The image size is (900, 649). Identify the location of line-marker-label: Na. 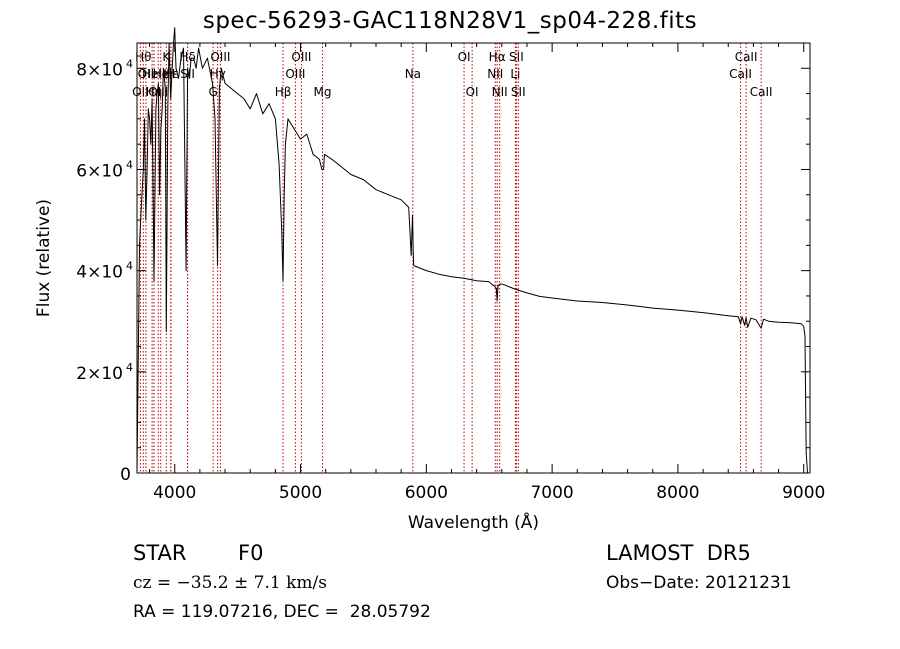
(413, 74).